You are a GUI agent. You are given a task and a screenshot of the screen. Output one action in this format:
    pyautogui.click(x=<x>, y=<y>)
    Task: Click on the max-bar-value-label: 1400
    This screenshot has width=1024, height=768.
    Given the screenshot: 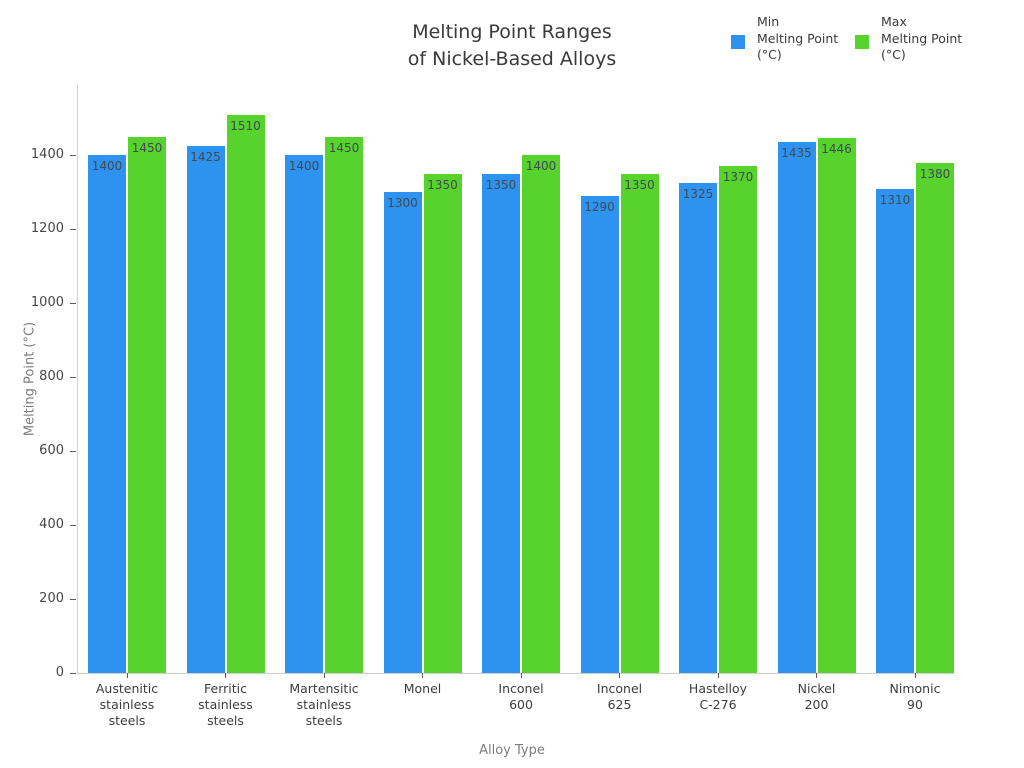 What is the action you would take?
    pyautogui.click(x=541, y=166)
    